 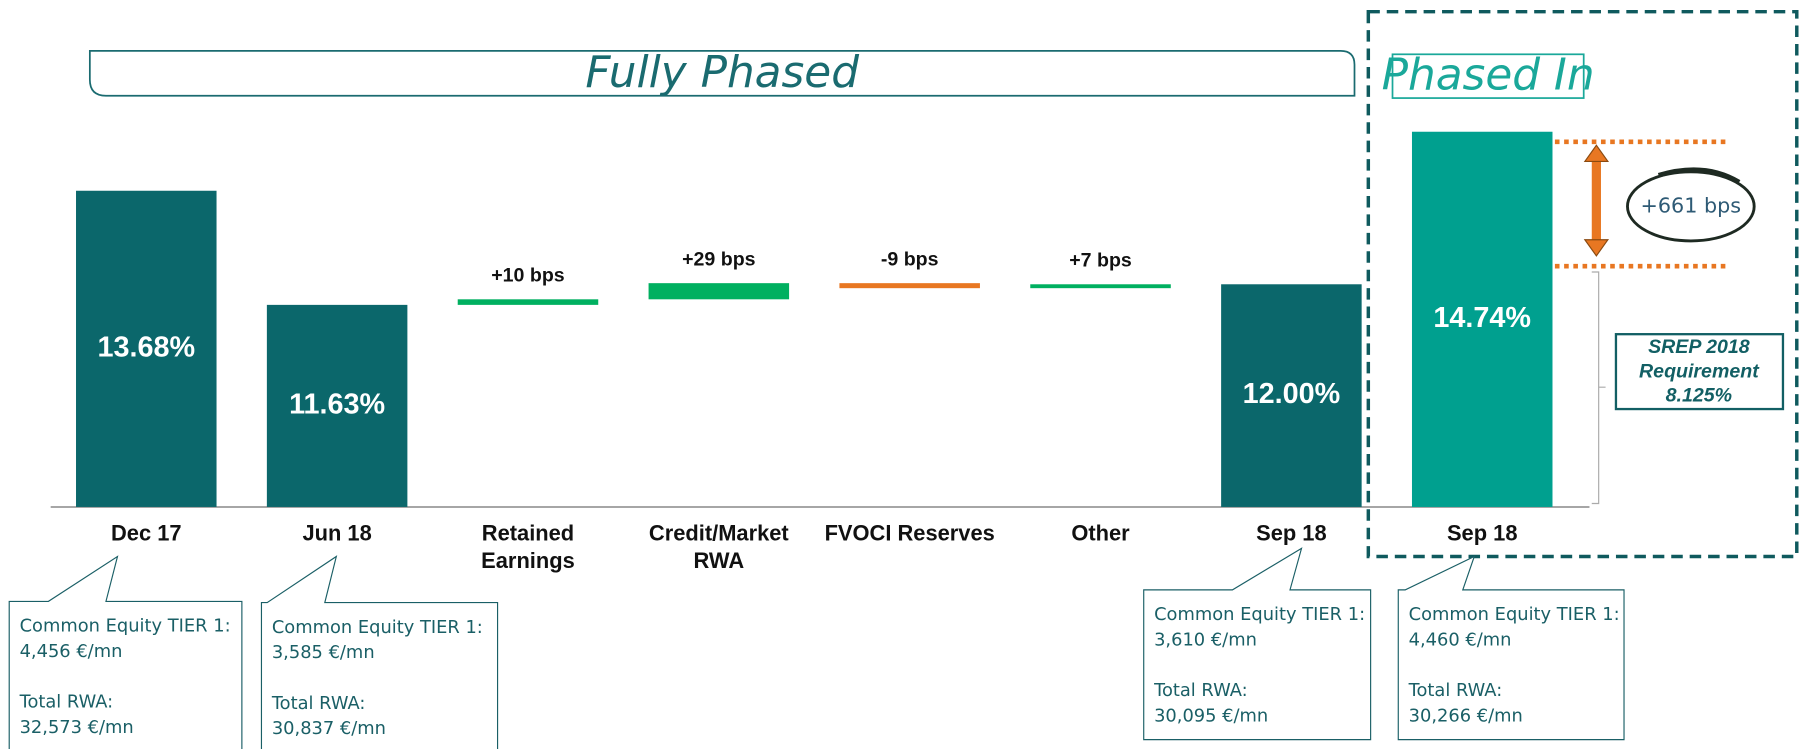 I want to click on header-frame, so click(x=722, y=73).